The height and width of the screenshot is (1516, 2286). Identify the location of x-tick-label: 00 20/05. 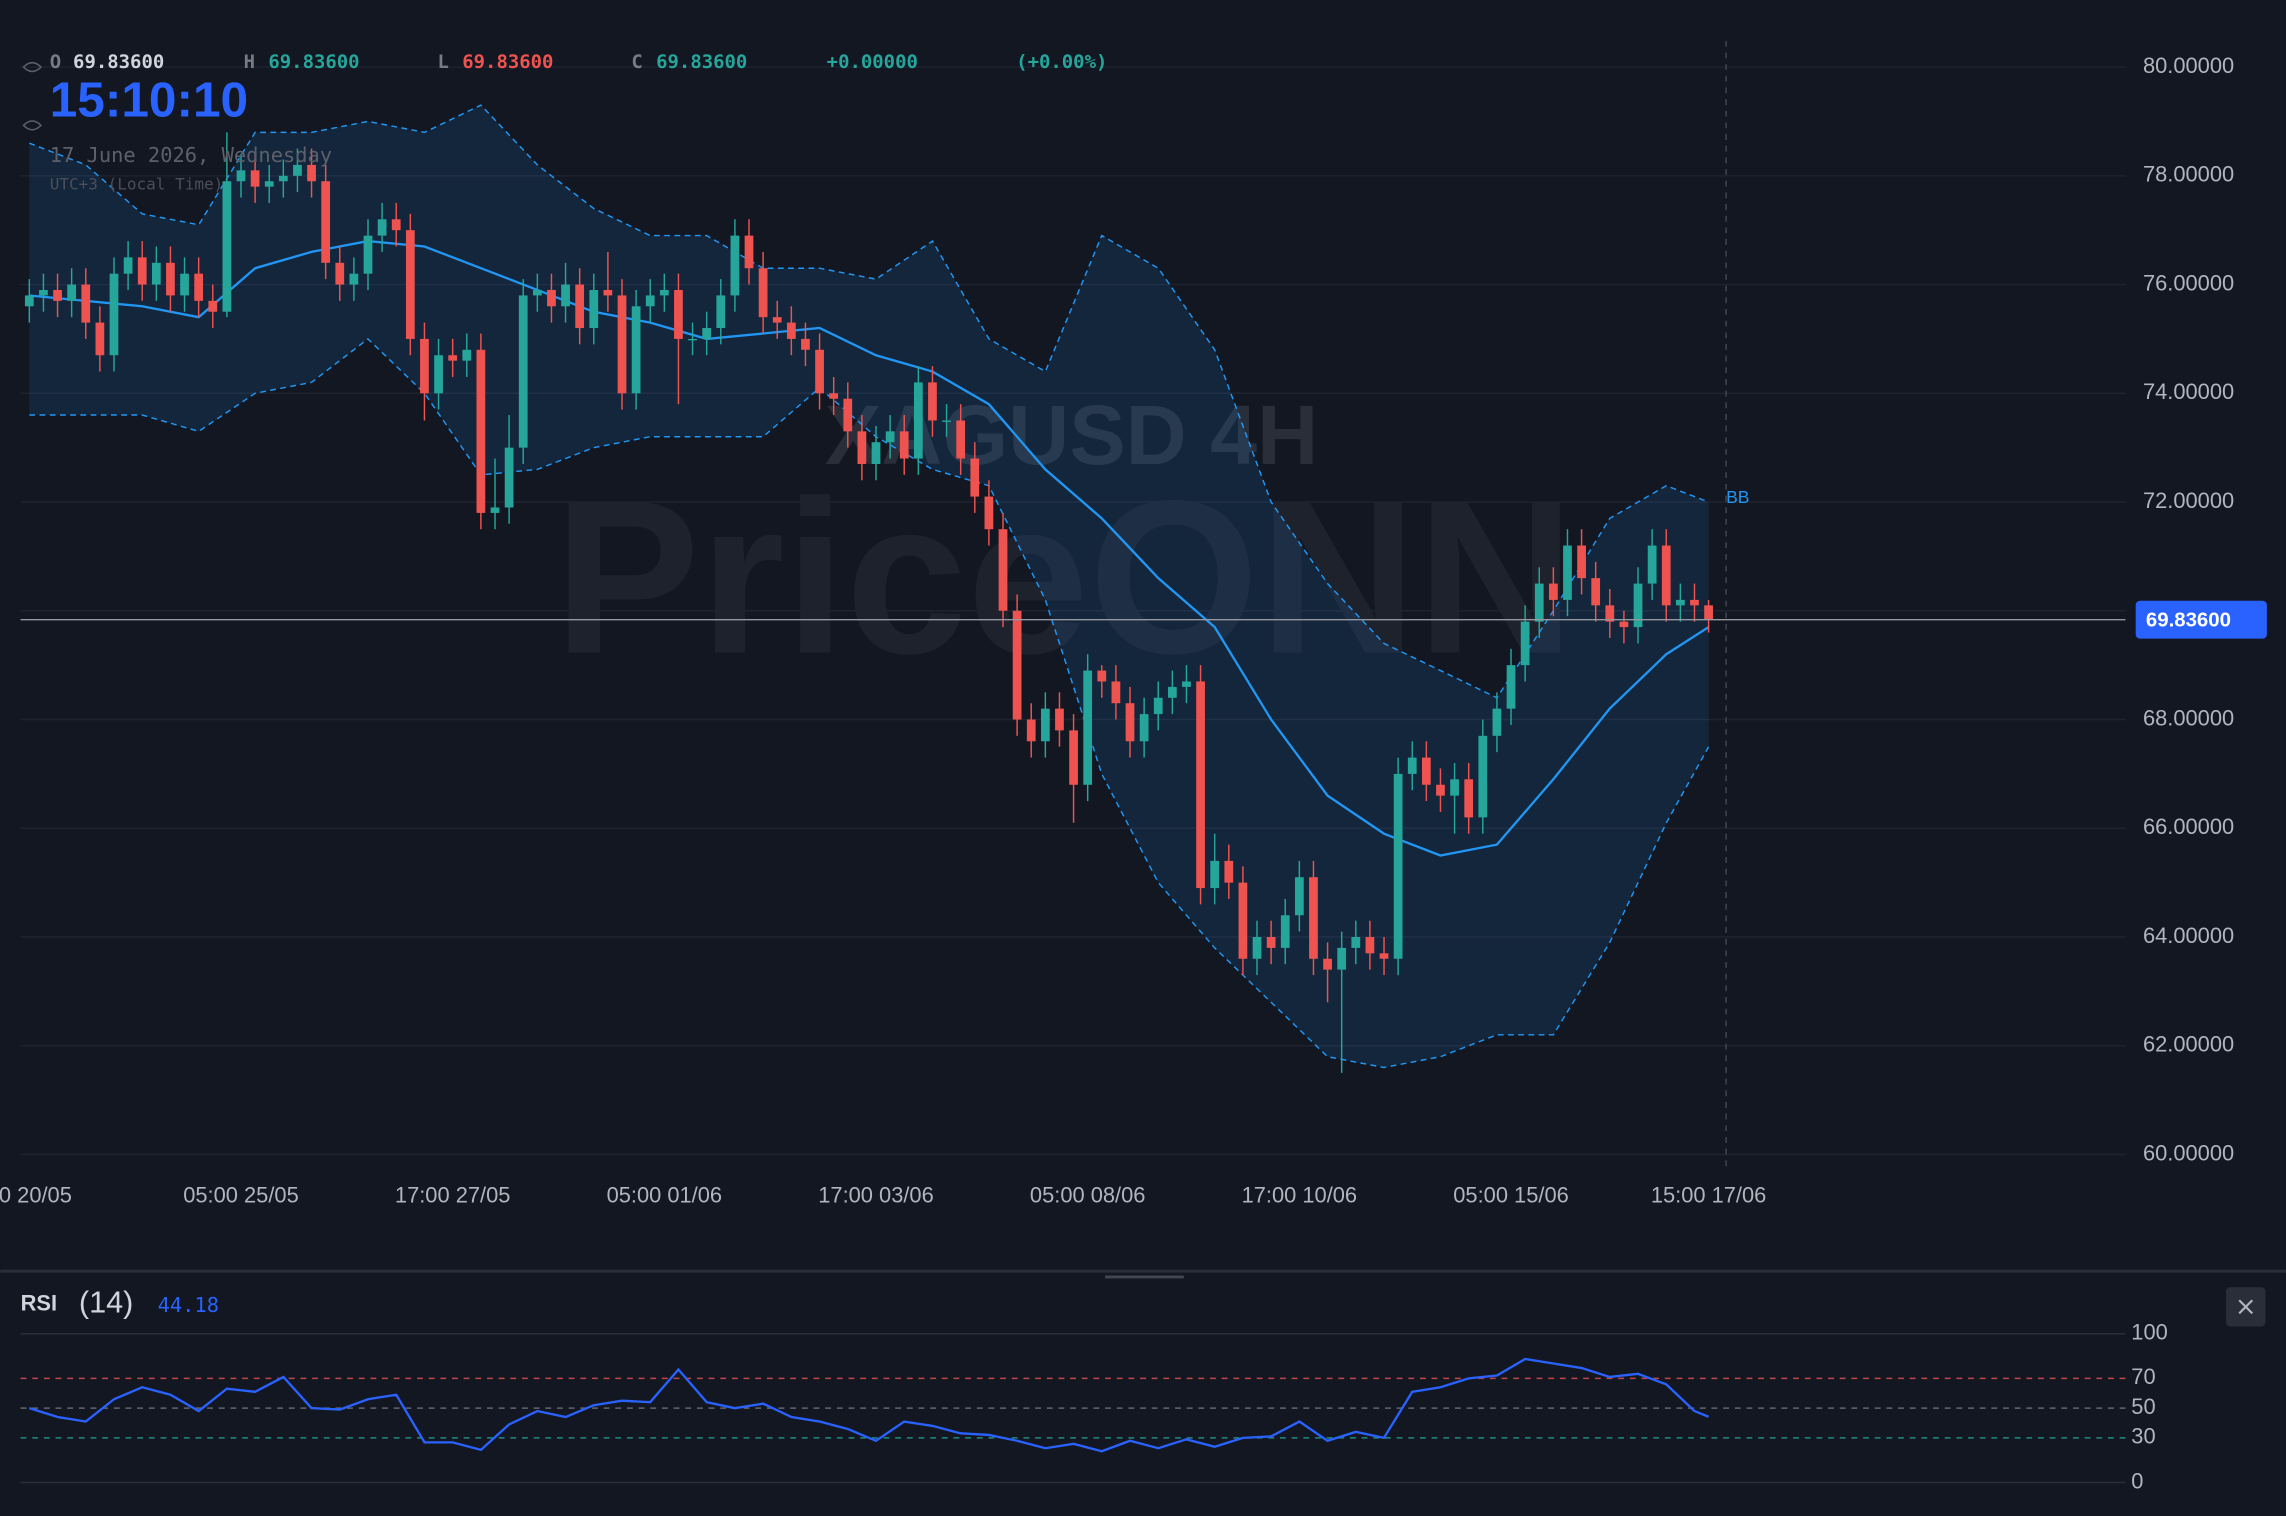
(36, 1195).